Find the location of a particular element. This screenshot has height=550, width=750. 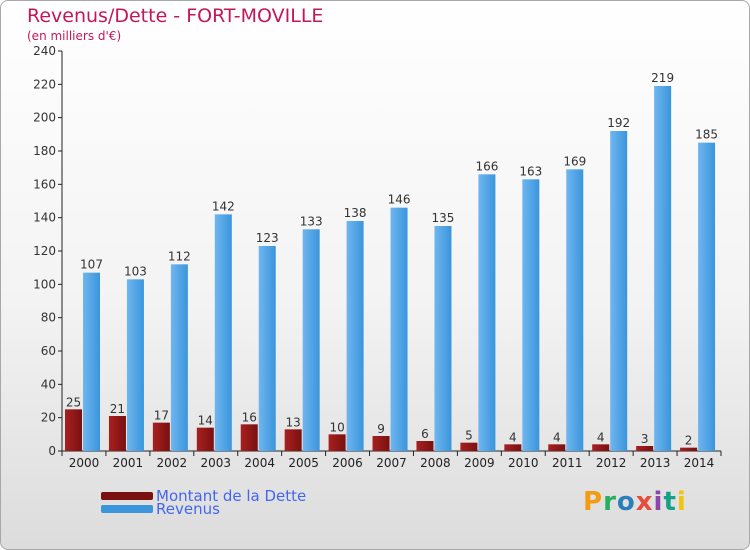

x-tick-label: 2005 is located at coordinates (303, 463).